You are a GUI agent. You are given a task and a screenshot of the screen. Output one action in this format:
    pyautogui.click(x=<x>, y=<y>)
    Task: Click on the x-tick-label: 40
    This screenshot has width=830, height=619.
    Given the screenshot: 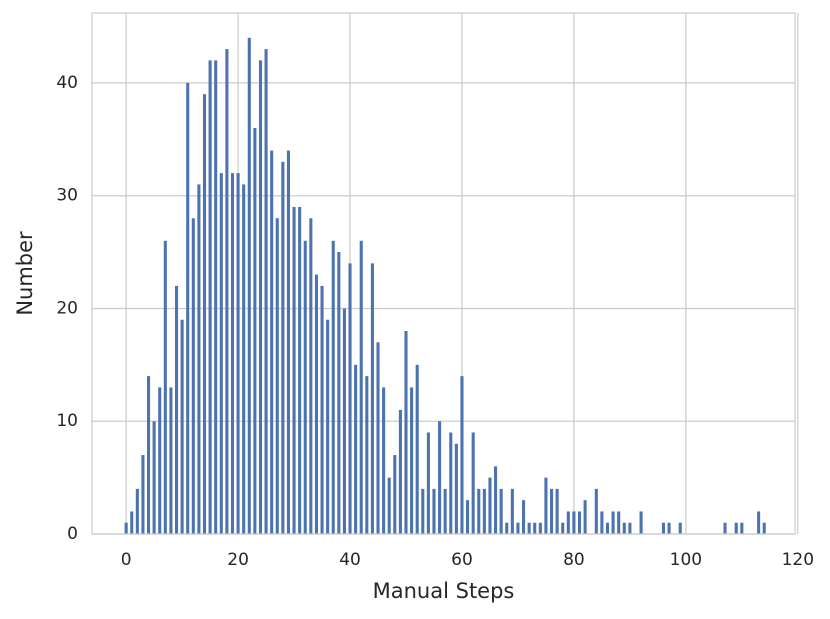 What is the action you would take?
    pyautogui.click(x=350, y=560)
    